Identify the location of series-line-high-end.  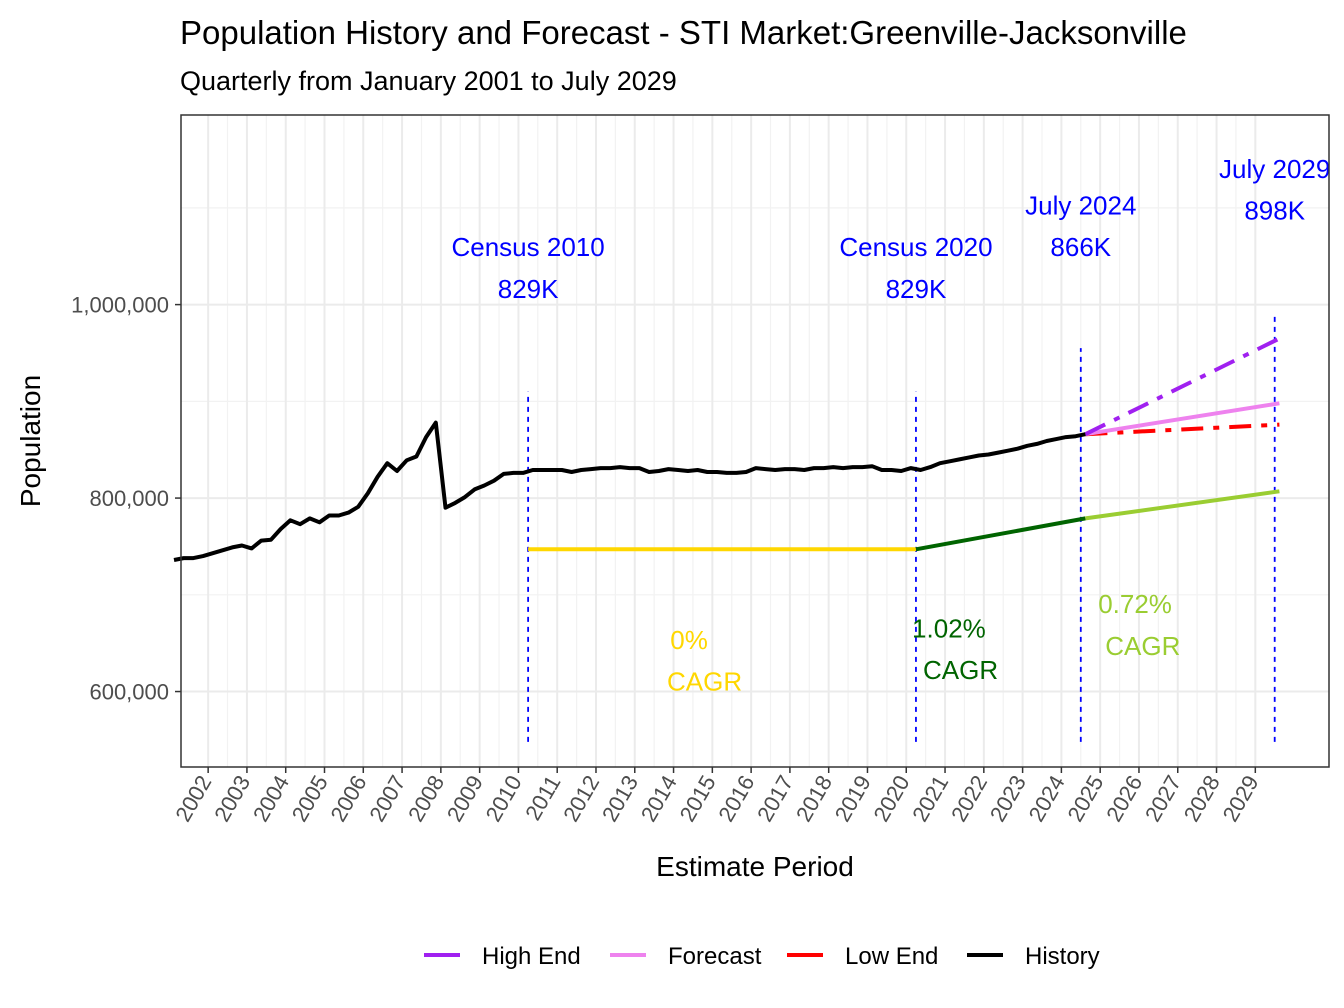
(1182, 386).